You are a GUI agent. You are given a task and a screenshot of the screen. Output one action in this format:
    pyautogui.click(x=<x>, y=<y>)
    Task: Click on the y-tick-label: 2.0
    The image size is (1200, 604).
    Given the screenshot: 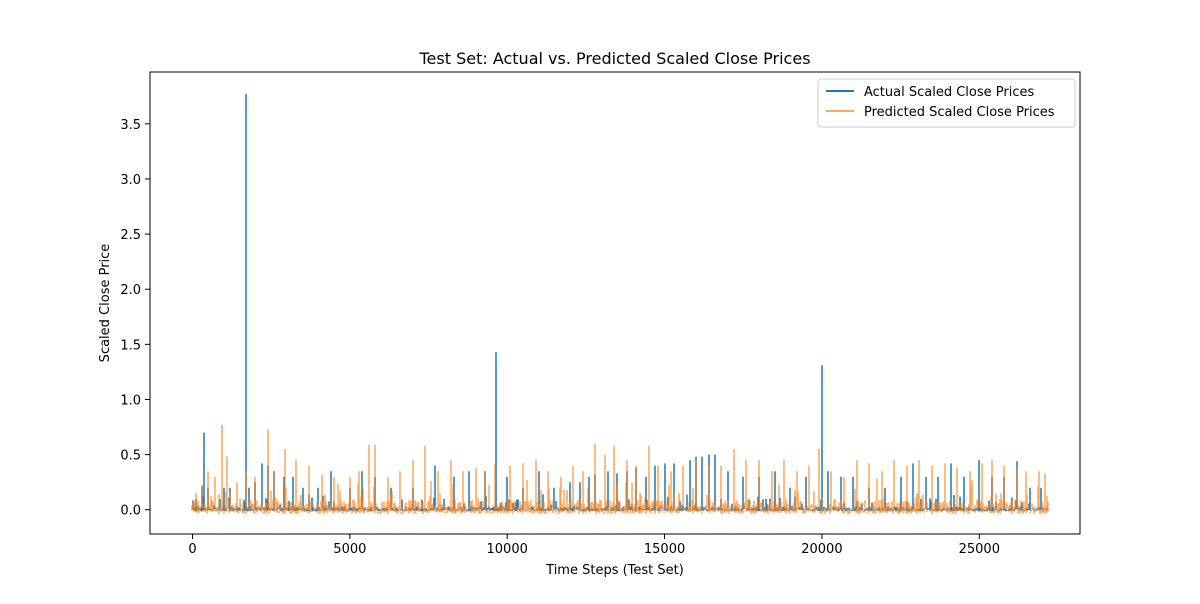 What is the action you would take?
    pyautogui.click(x=130, y=290)
    